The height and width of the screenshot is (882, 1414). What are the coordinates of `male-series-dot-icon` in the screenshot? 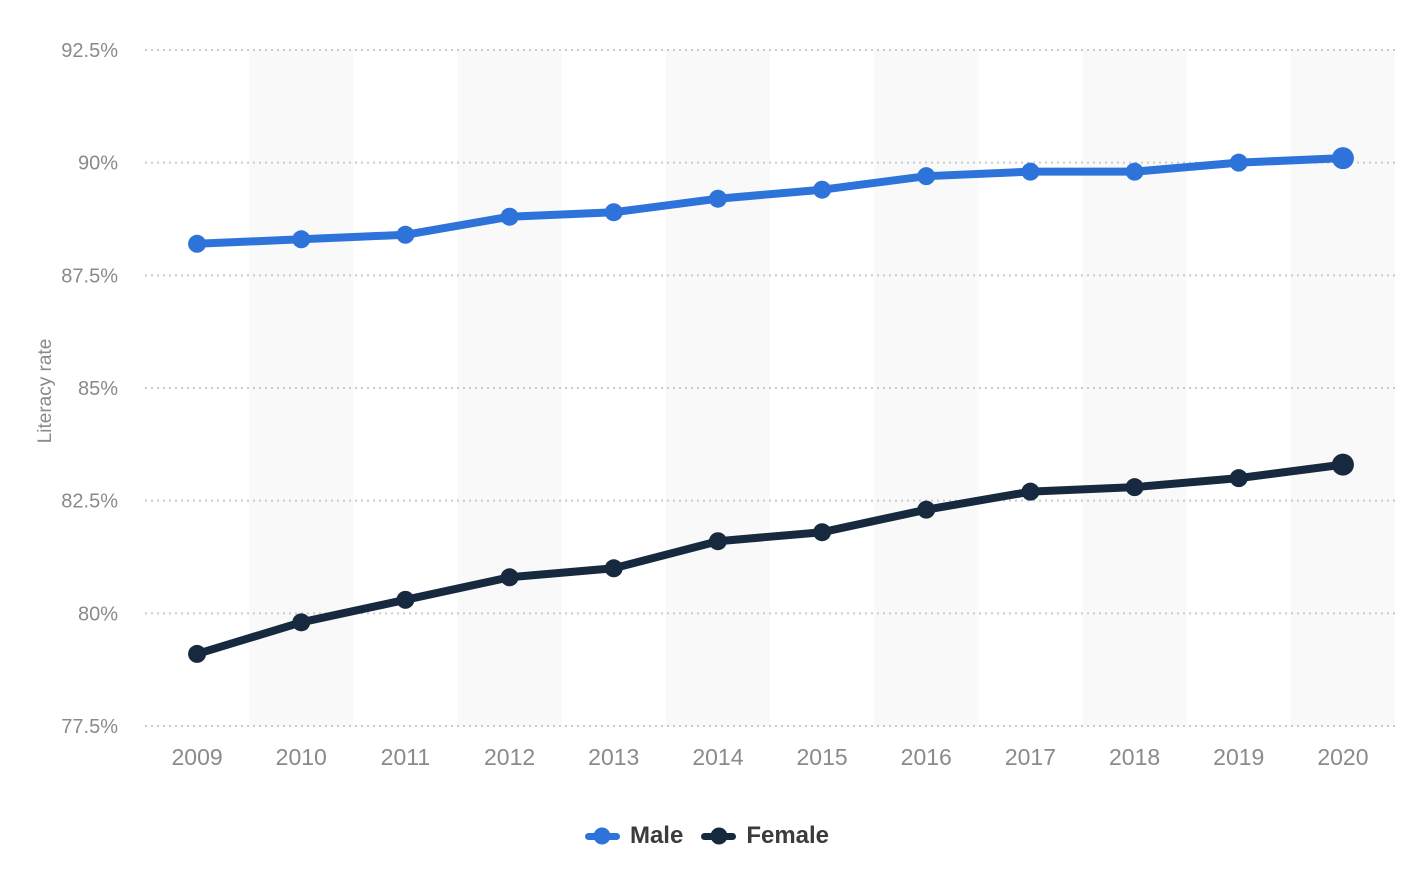 It's located at (602, 836).